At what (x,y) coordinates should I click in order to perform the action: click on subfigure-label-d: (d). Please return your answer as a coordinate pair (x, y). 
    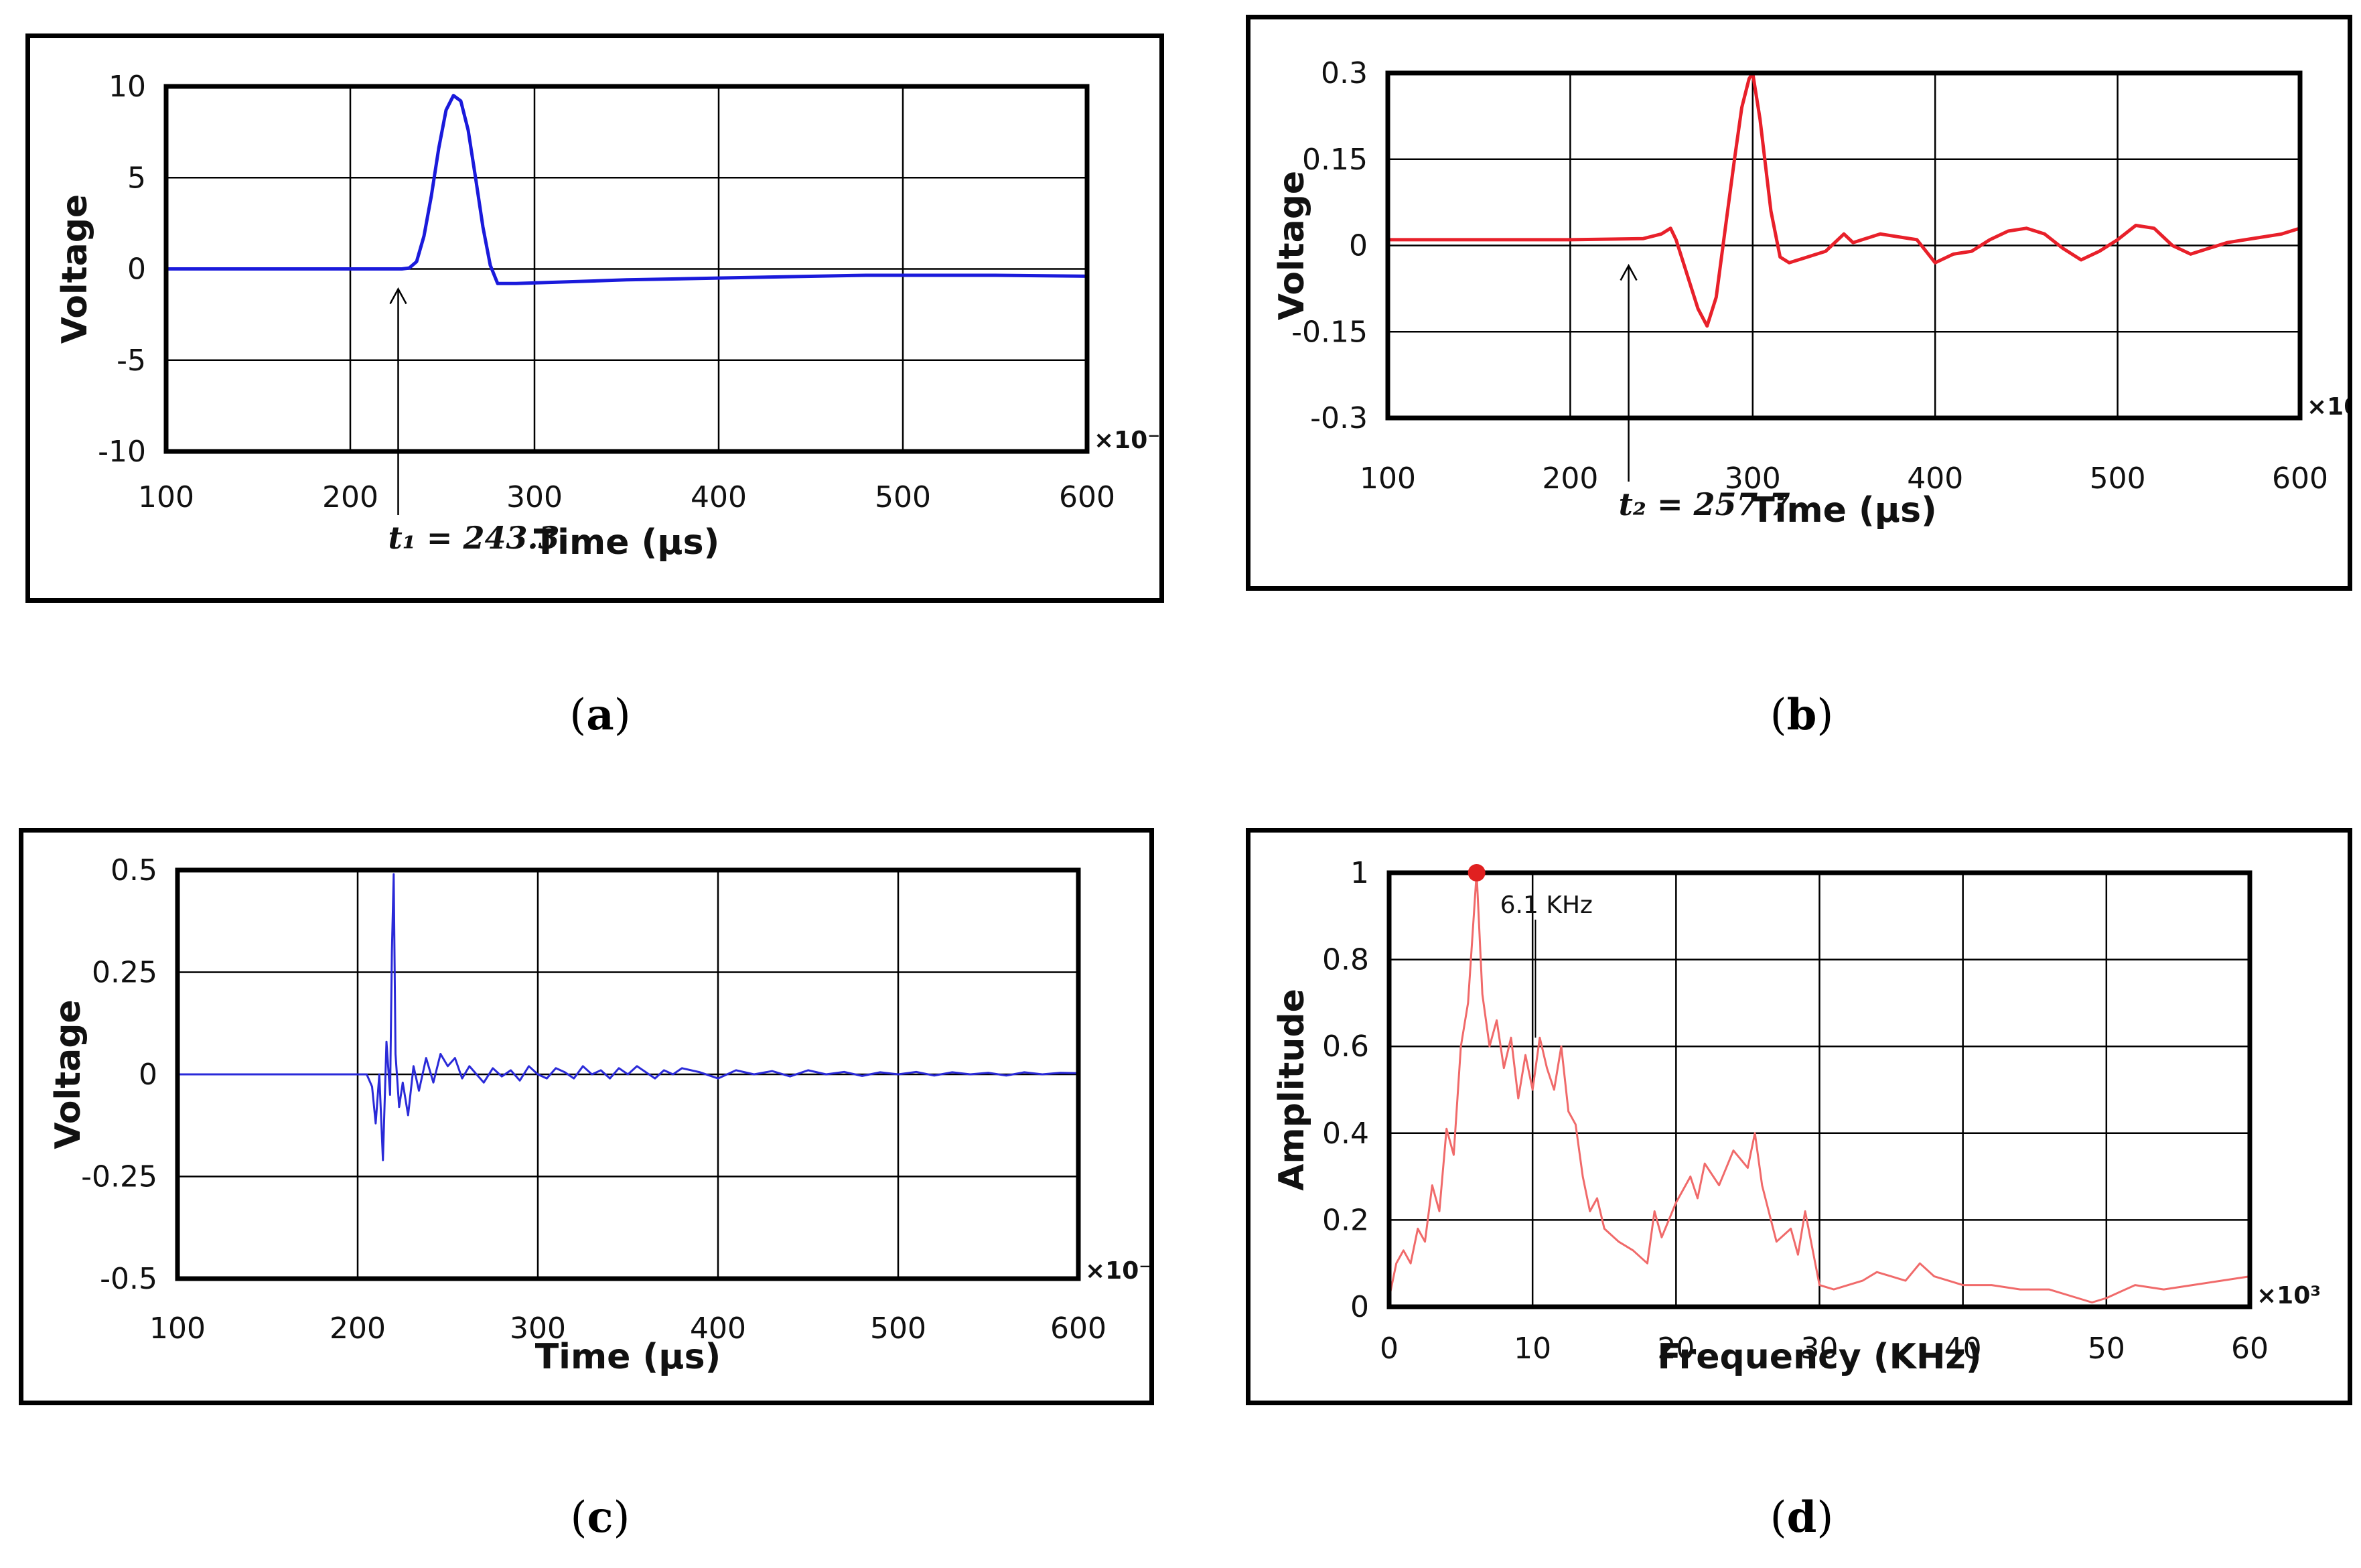
    Looking at the image, I should click on (1802, 1517).